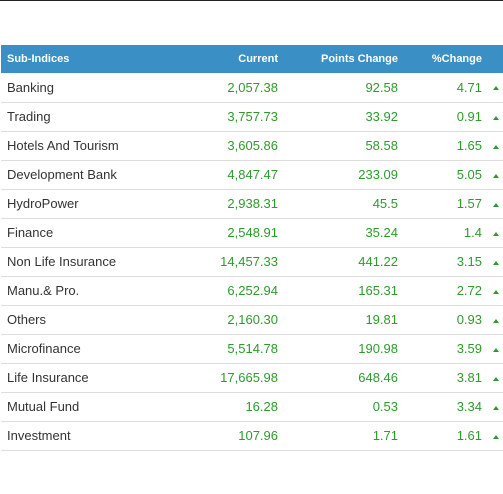 The image size is (503, 494). What do you see at coordinates (456, 59) in the screenshot?
I see `header-percent-change: %Change` at bounding box center [456, 59].